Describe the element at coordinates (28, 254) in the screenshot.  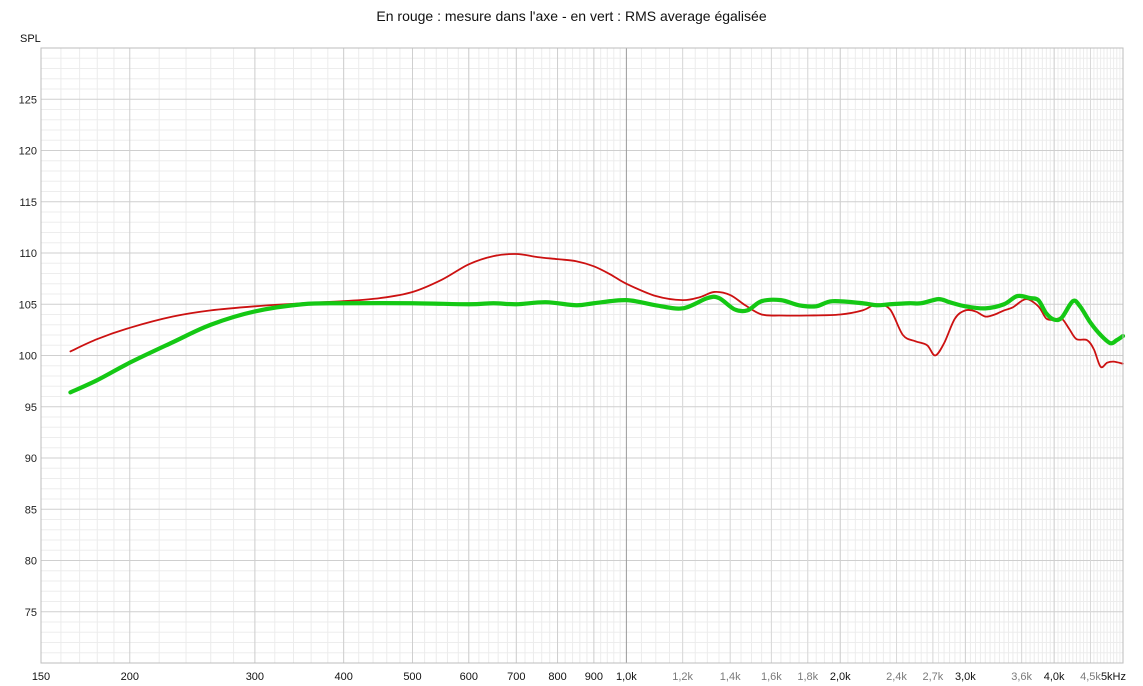
I see `y-tick-label: 110` at that location.